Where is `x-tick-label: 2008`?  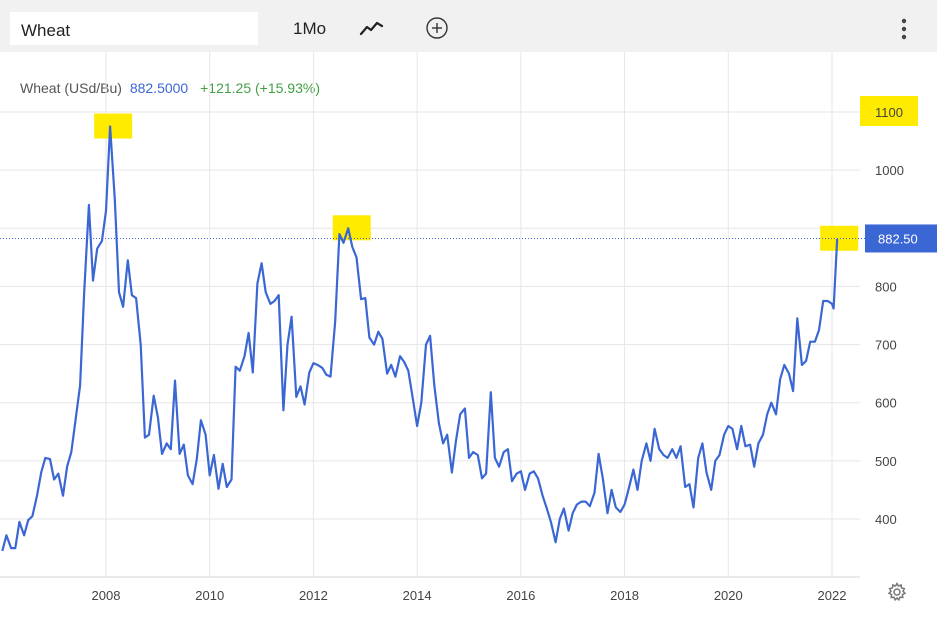 x-tick-label: 2008 is located at coordinates (106, 595).